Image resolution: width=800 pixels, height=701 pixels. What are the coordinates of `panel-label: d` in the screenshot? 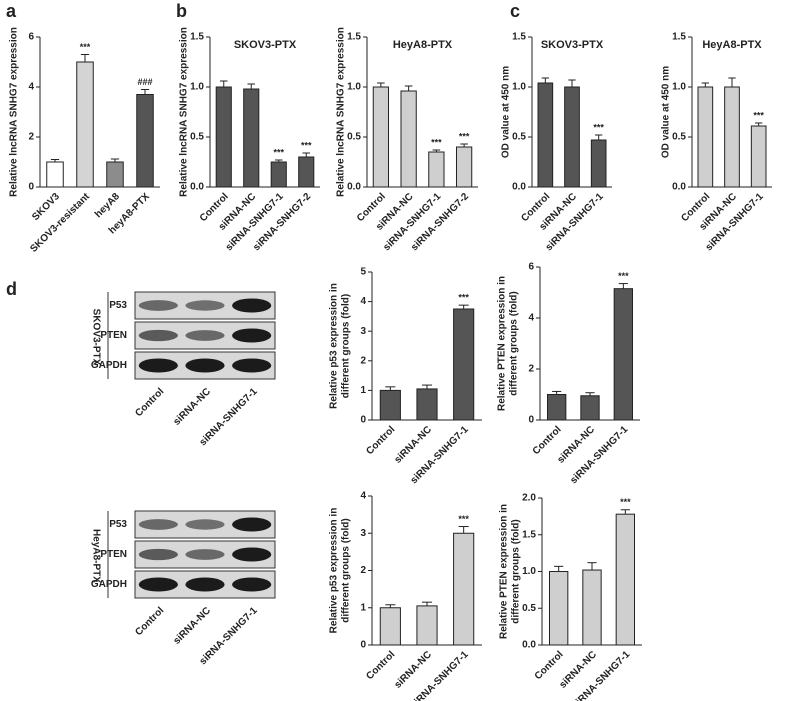 It's located at (11, 289).